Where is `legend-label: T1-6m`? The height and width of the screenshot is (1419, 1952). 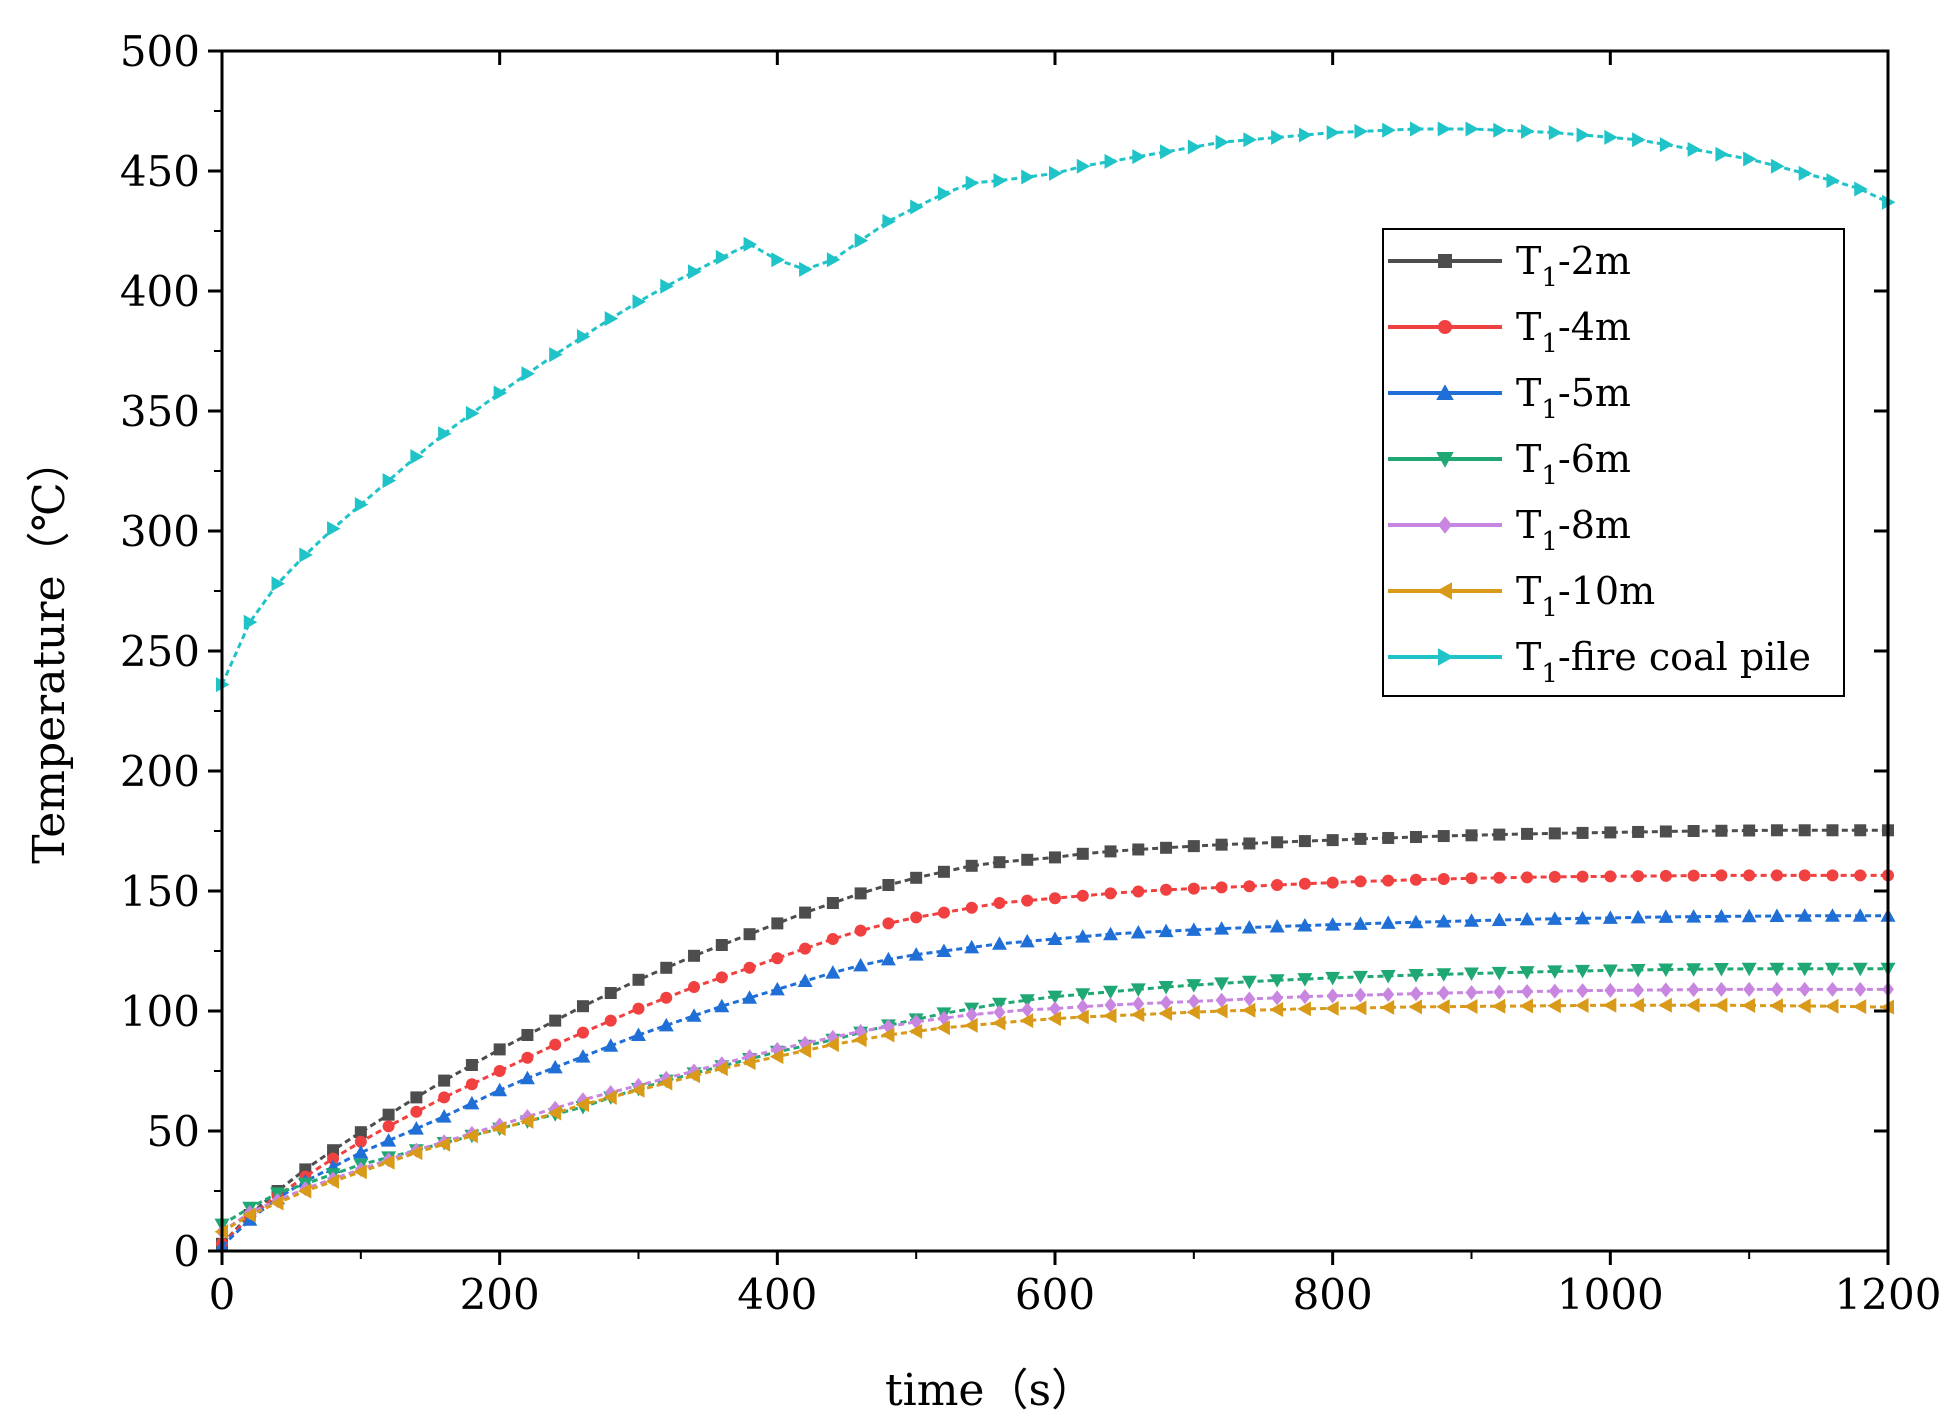
legend-label: T1-6m is located at coordinates (1573, 464).